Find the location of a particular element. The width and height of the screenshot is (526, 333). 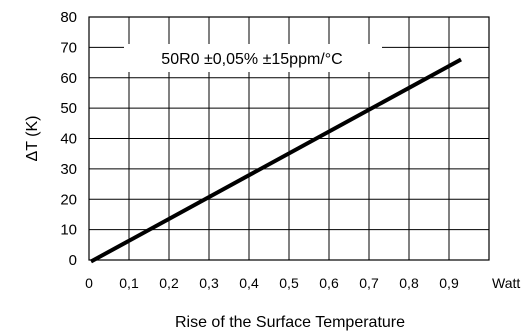

x-axis-label: Rise of the Surface Temperature is located at coordinates (290, 322).